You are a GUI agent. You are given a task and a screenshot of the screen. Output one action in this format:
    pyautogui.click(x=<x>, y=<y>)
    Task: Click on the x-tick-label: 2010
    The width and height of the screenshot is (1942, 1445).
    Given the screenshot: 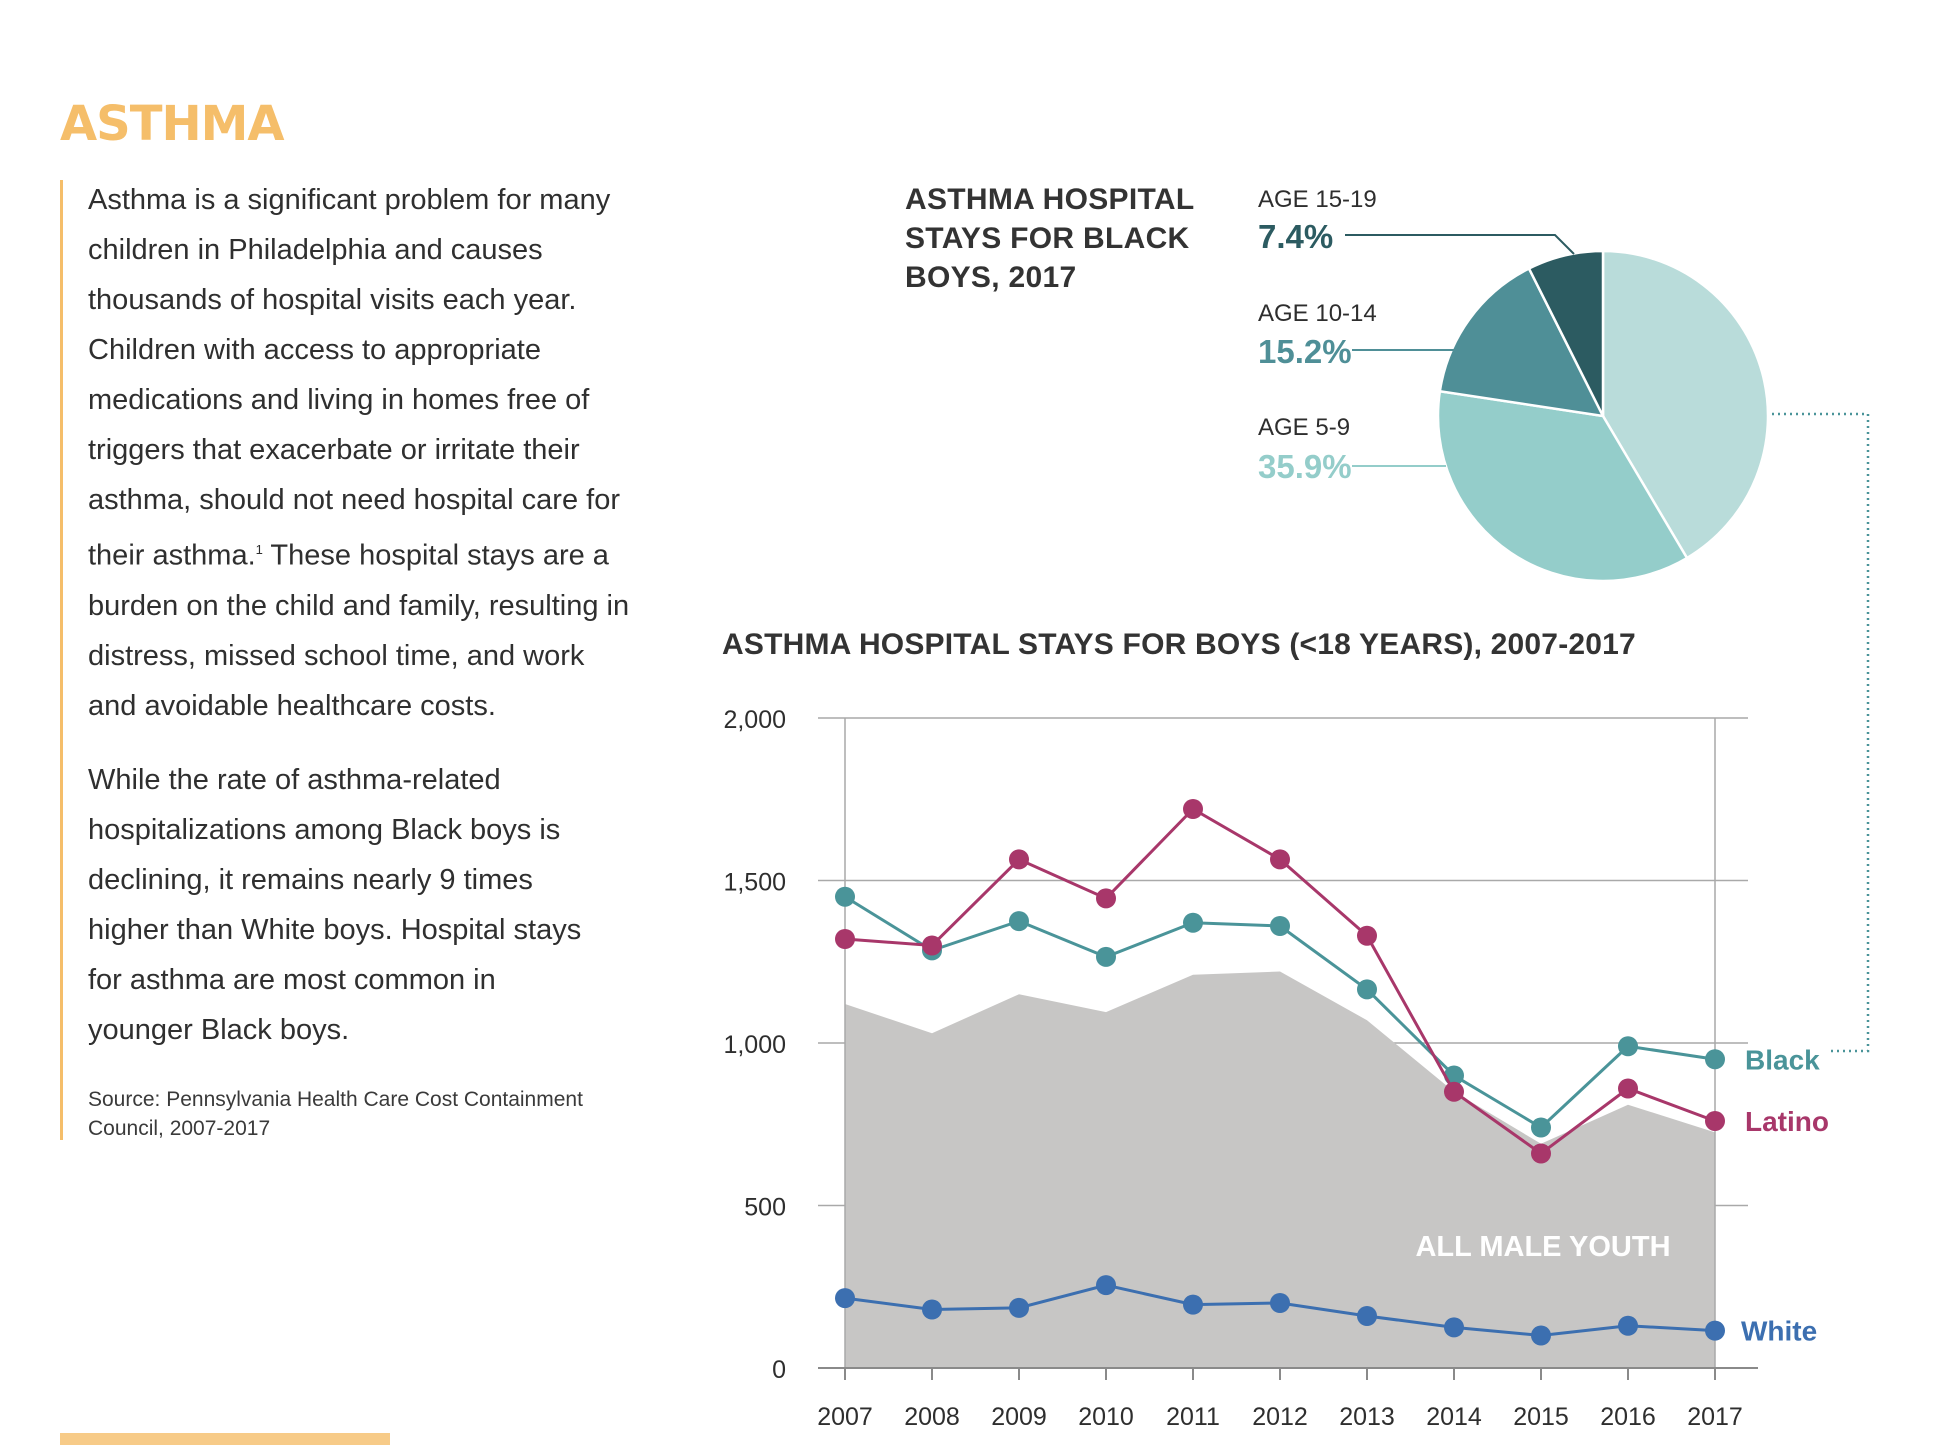 What is the action you would take?
    pyautogui.click(x=1106, y=1417)
    